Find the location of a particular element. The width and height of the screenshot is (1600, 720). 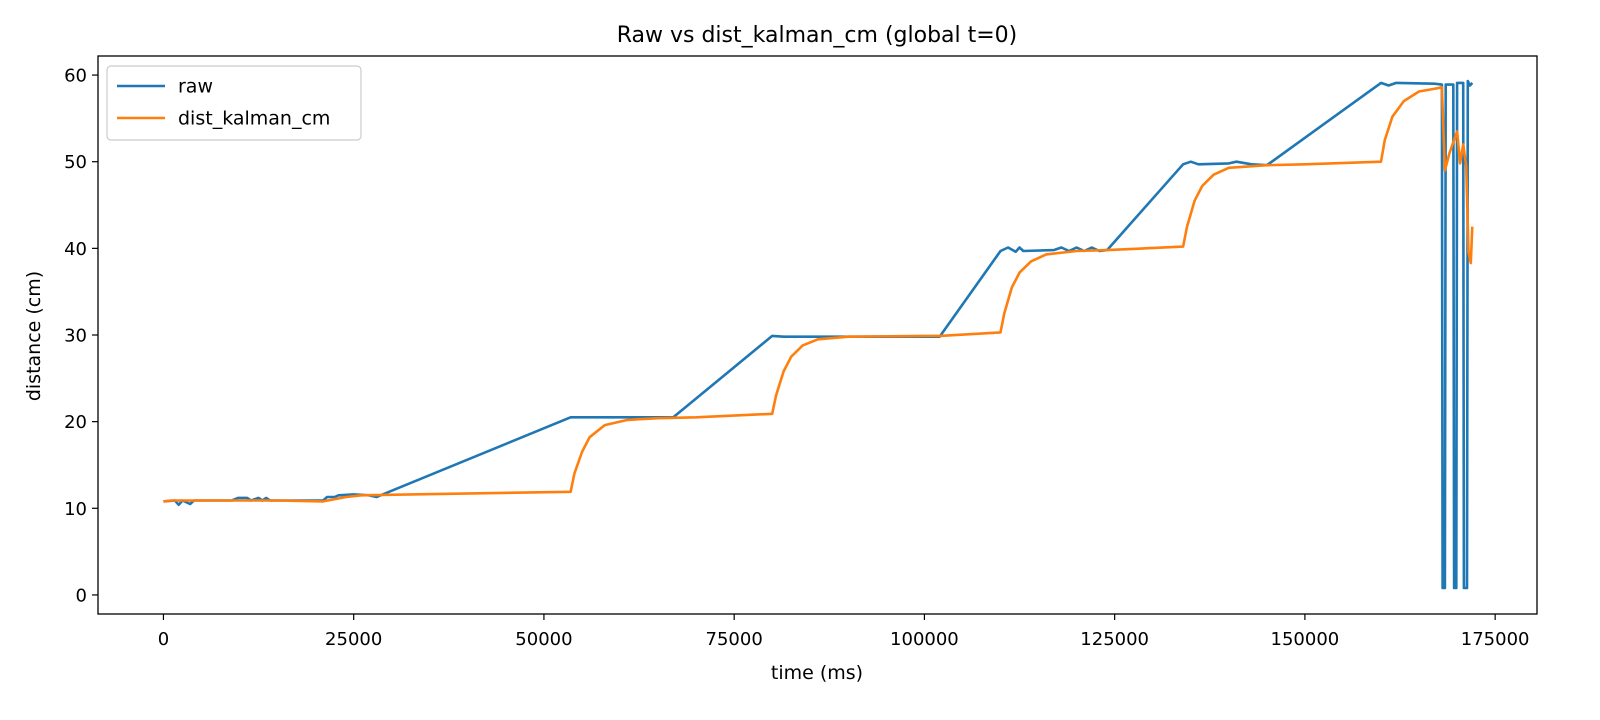

x-tick-label: 175000 is located at coordinates (1495, 639).